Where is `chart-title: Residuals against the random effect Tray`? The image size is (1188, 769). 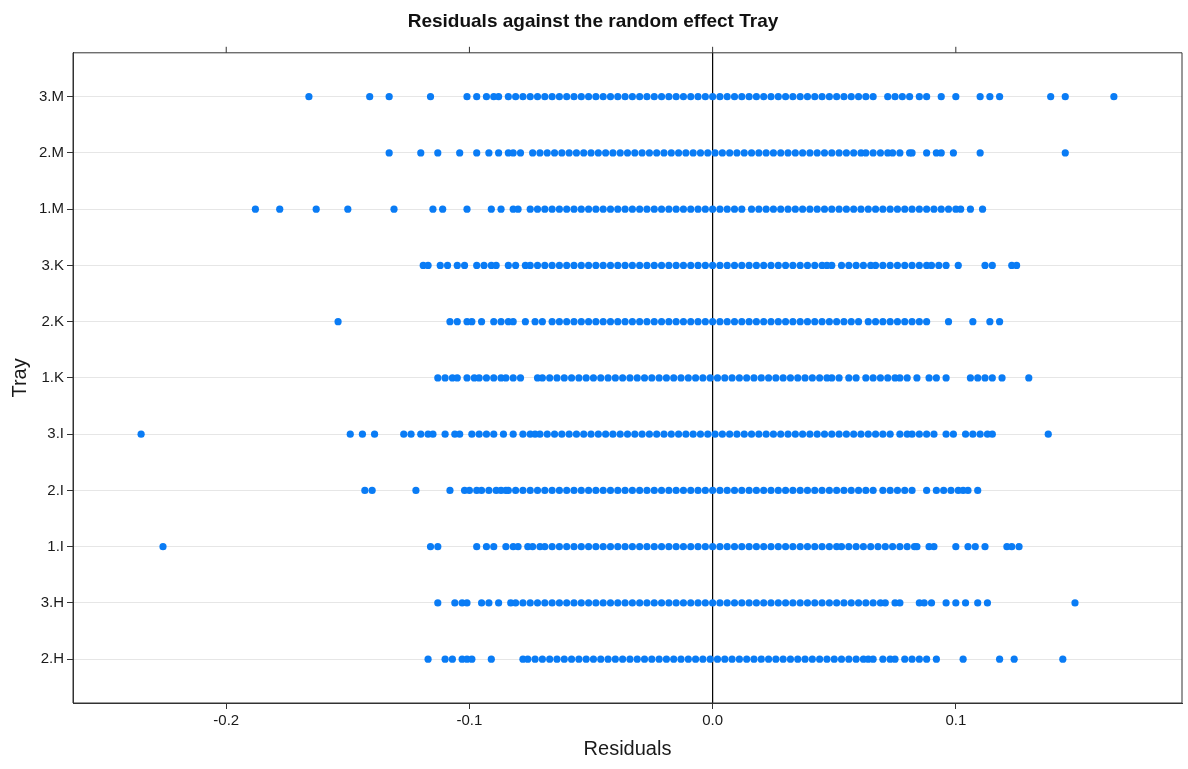 chart-title: Residuals against the random effect Tray is located at coordinates (593, 20).